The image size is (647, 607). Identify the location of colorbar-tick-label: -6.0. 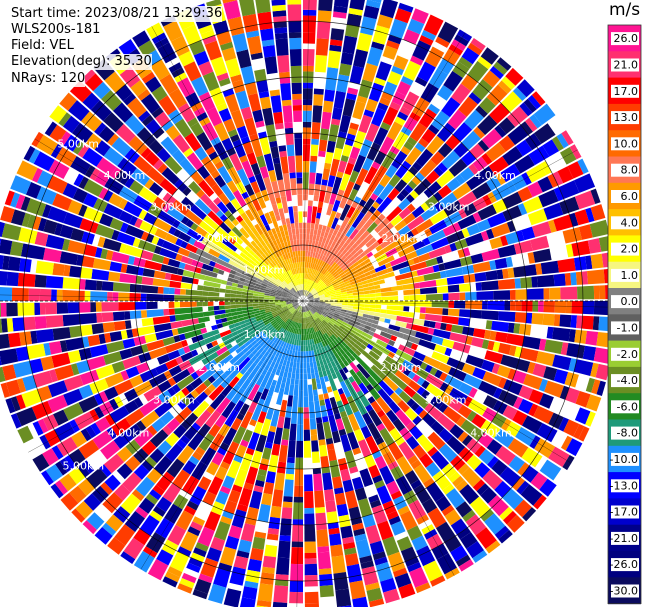
(627, 406).